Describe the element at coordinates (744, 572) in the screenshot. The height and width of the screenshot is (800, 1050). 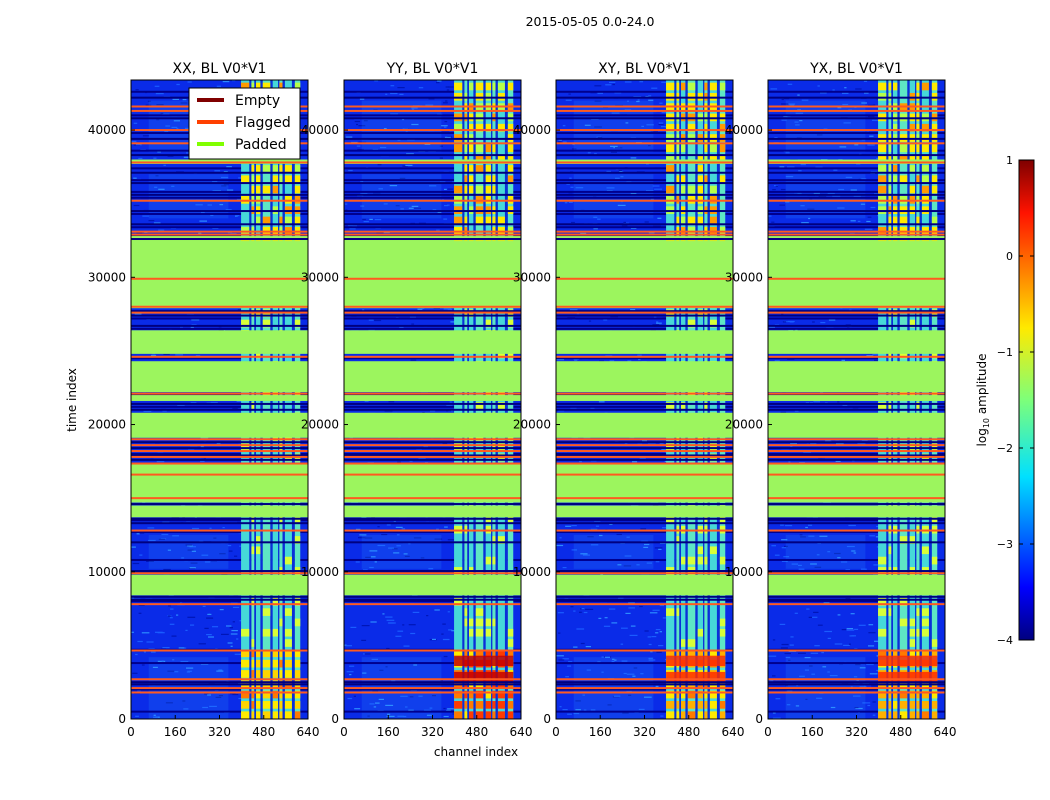
I see `y-tick-label: 10000` at that location.